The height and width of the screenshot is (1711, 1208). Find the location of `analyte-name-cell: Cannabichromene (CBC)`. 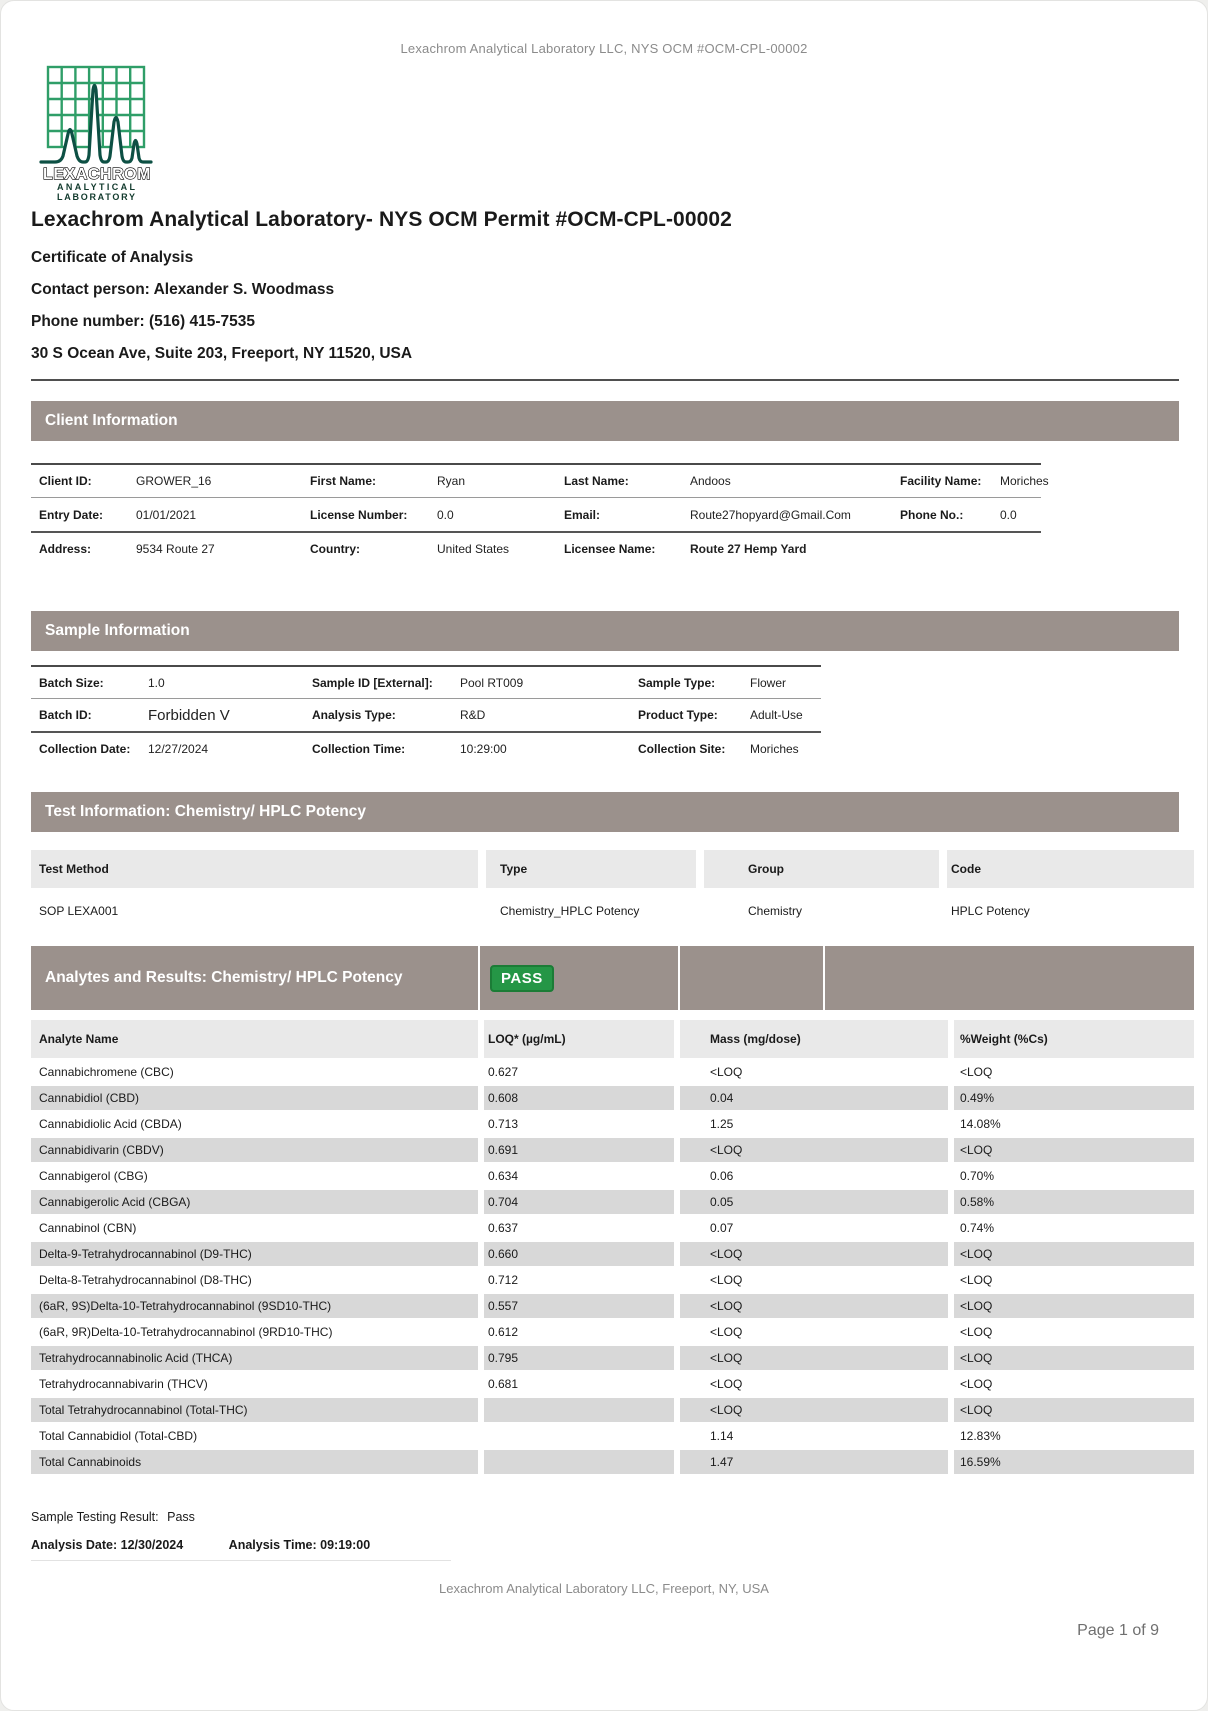

analyte-name-cell: Cannabichromene (CBC) is located at coordinates (254, 1072).